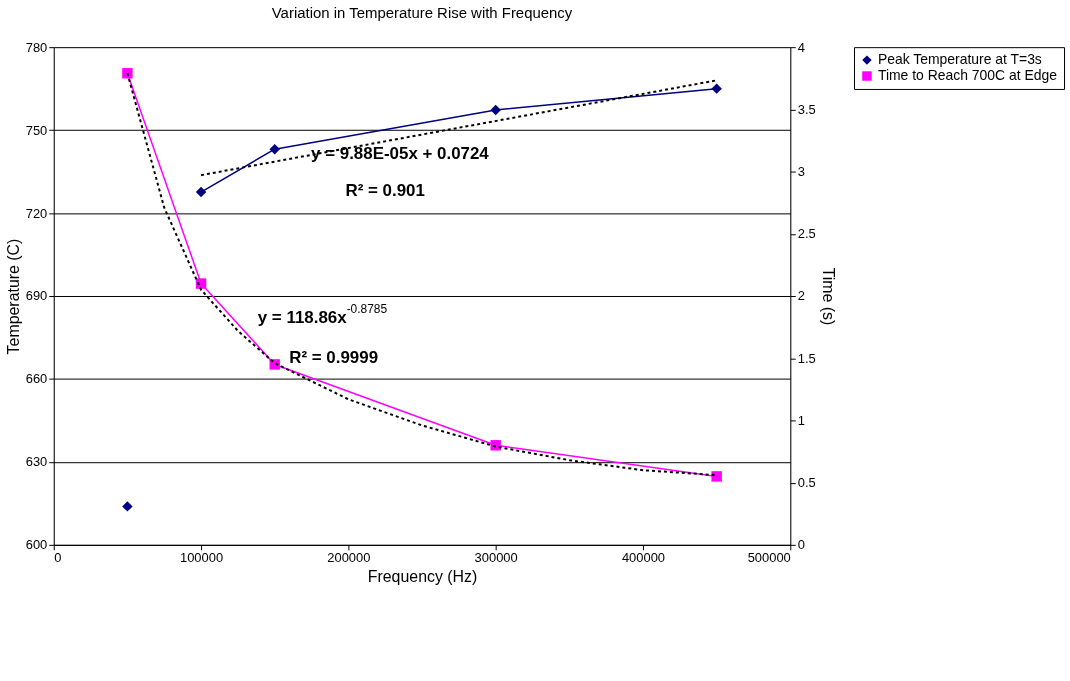 This screenshot has height=681, width=1070. I want to click on y2-tick-label: 1.5, so click(806, 358).